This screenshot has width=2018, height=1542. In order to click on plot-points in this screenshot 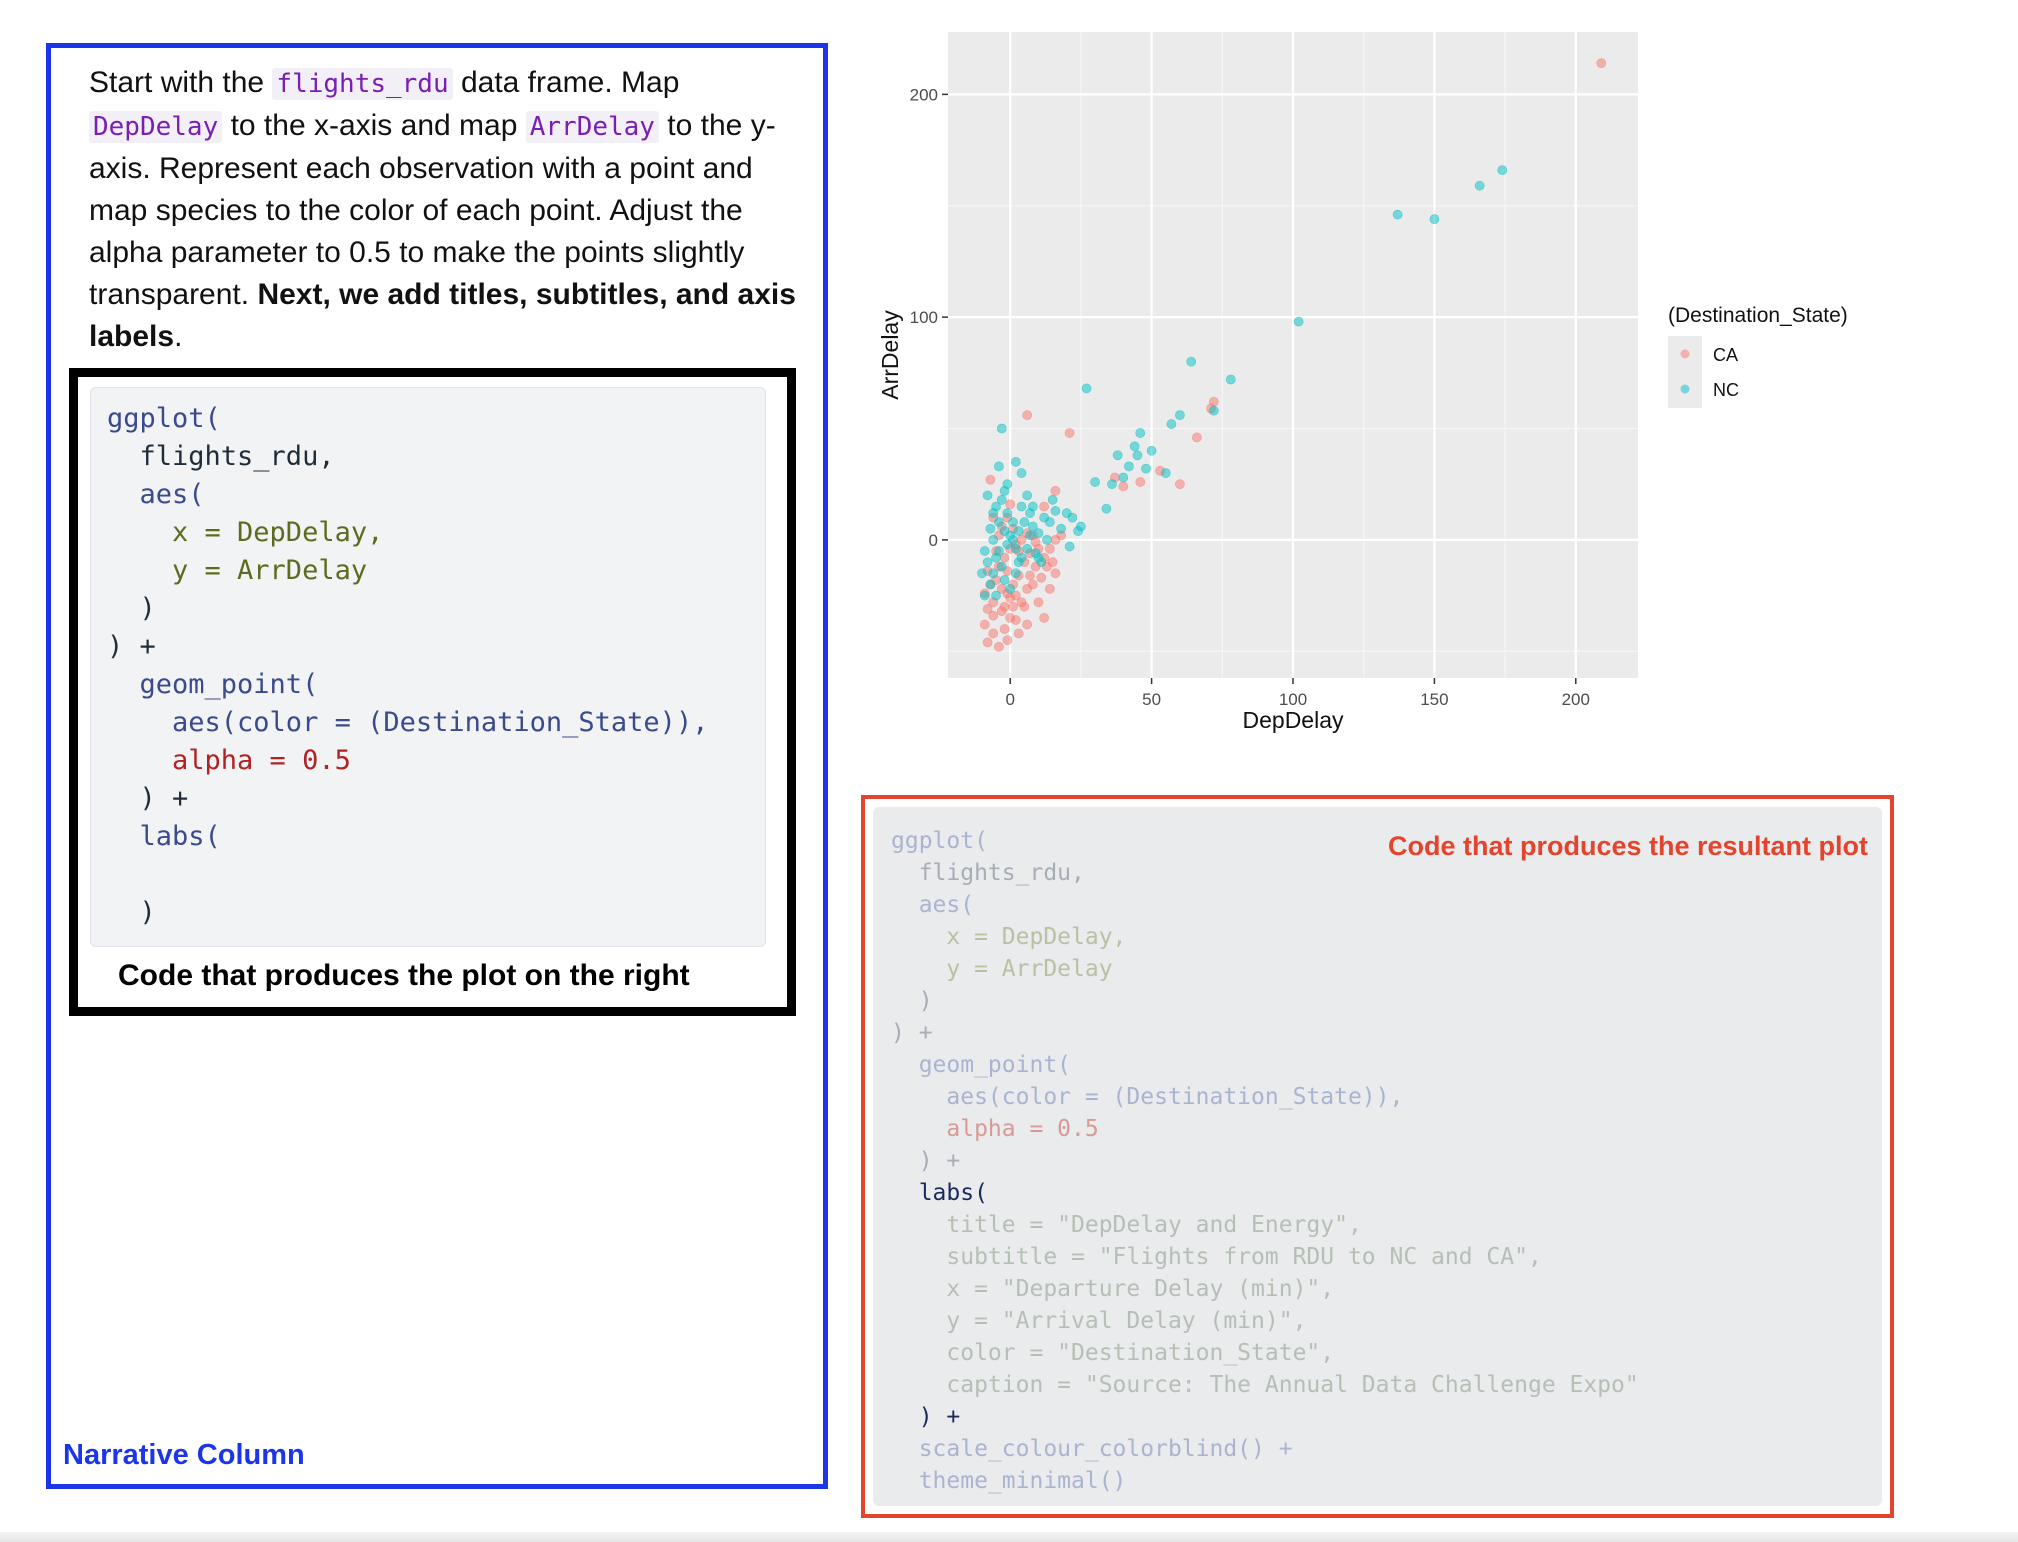, I will do `click(1292, 355)`.